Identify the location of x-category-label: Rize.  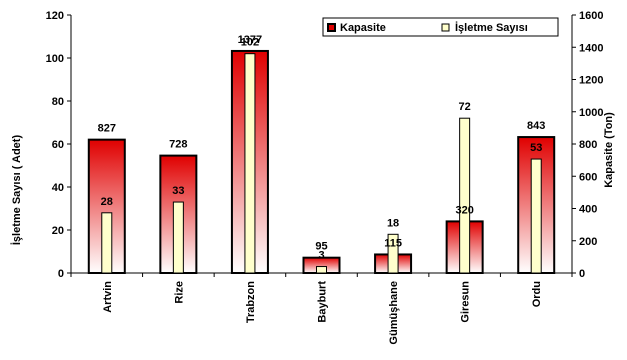
(179, 292).